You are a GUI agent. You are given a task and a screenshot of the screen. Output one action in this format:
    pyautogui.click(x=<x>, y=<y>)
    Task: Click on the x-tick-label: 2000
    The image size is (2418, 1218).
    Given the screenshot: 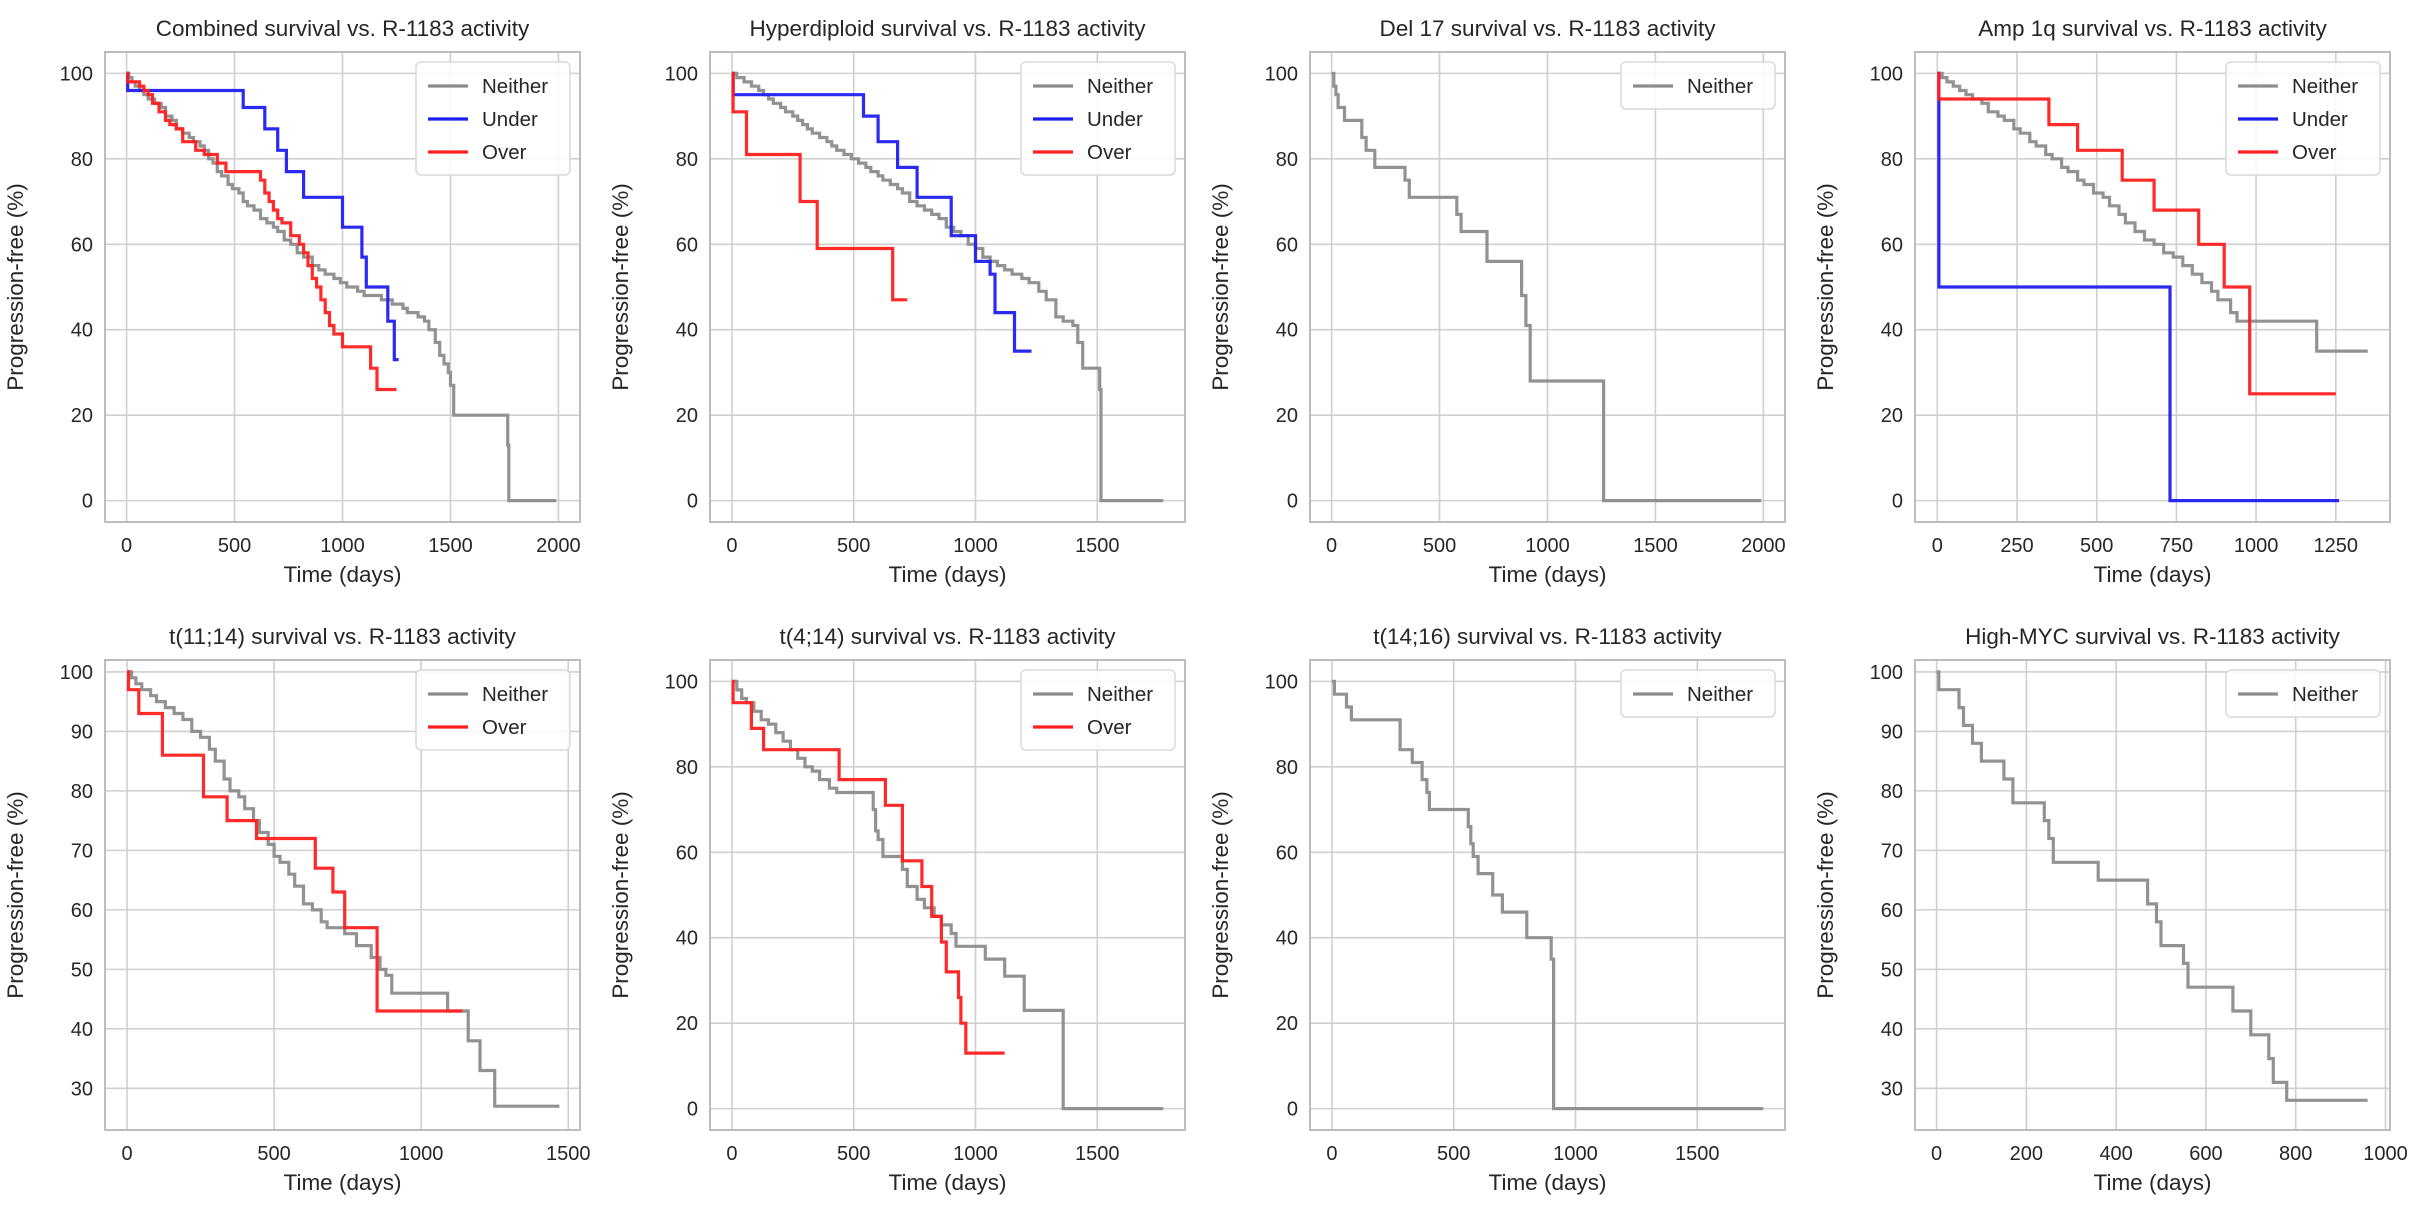 What is the action you would take?
    pyautogui.click(x=558, y=546)
    